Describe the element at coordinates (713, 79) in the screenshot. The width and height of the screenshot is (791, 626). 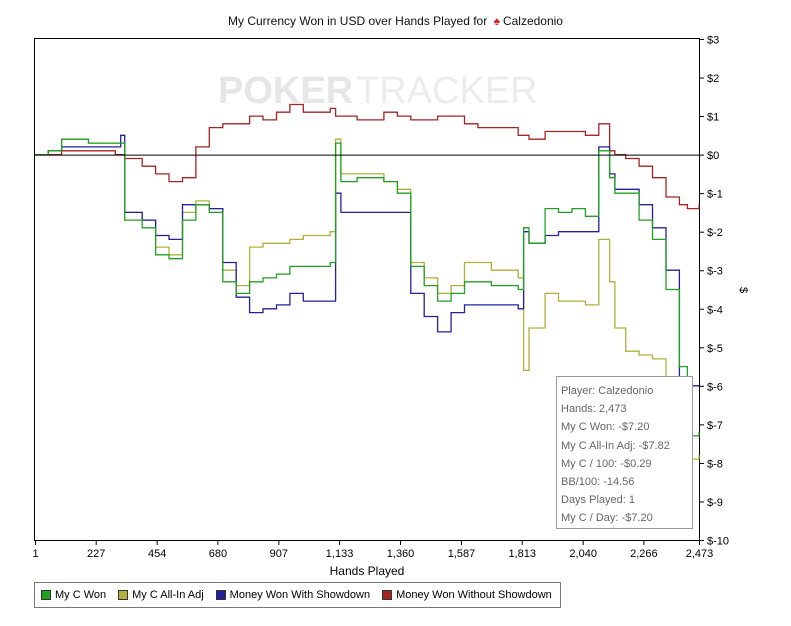
I see `y-tick-label: $2` at that location.